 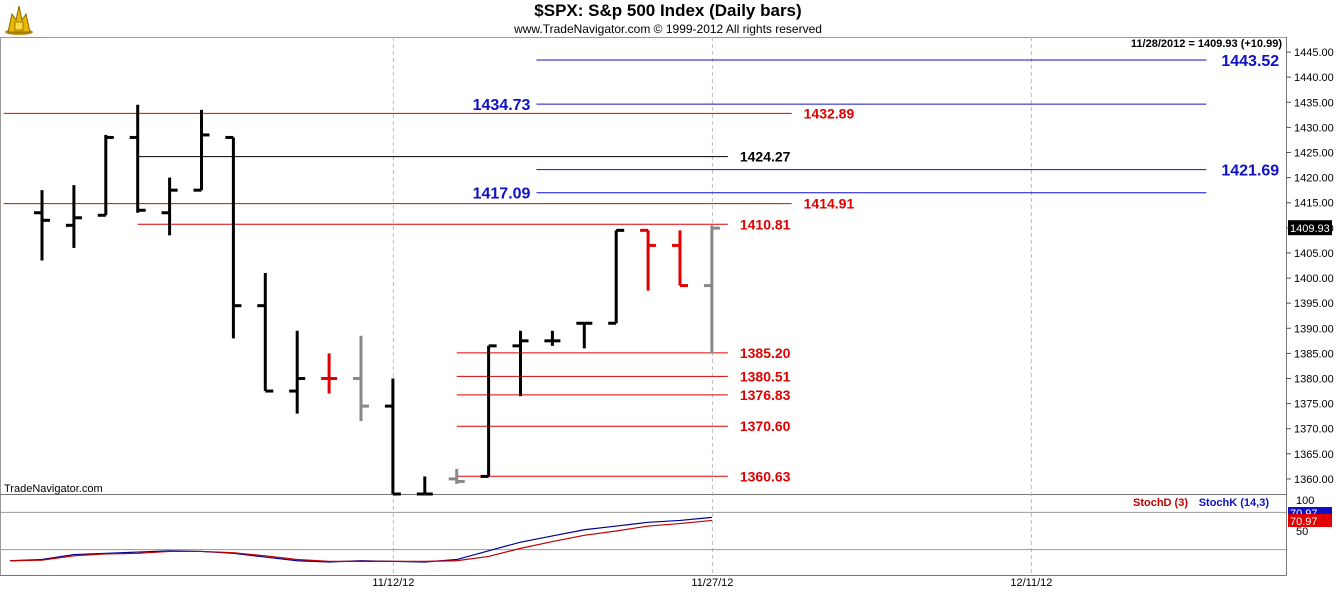 I want to click on level-label: 1414.91, so click(x=829, y=204).